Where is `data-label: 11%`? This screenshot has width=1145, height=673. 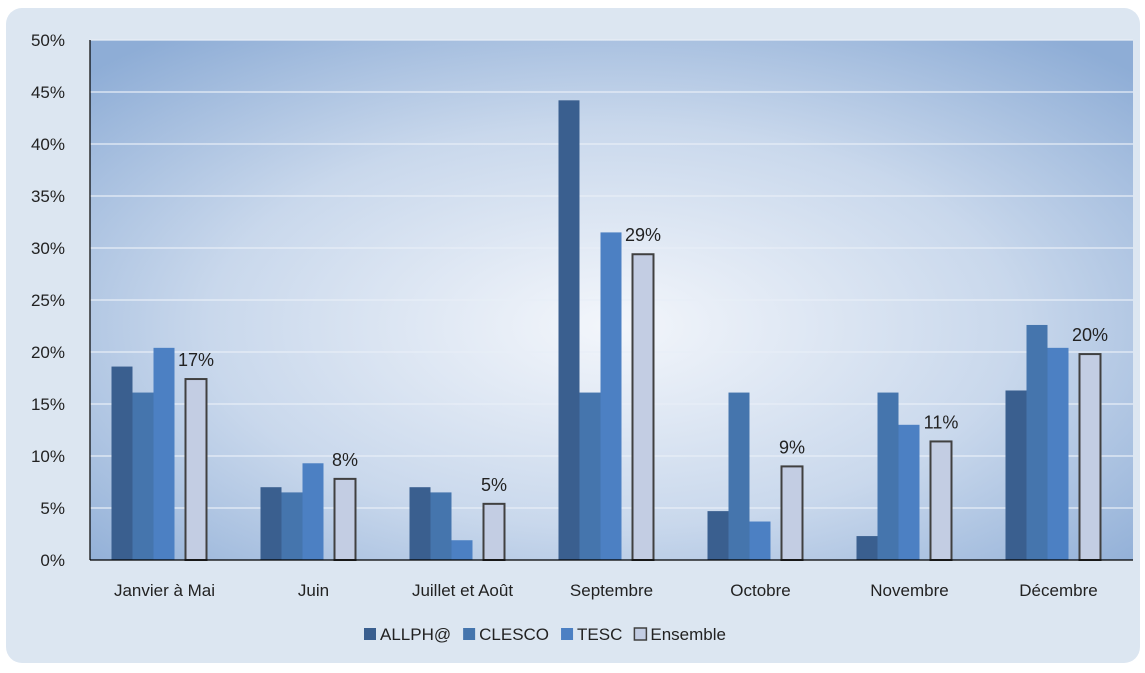
data-label: 11% is located at coordinates (941, 422).